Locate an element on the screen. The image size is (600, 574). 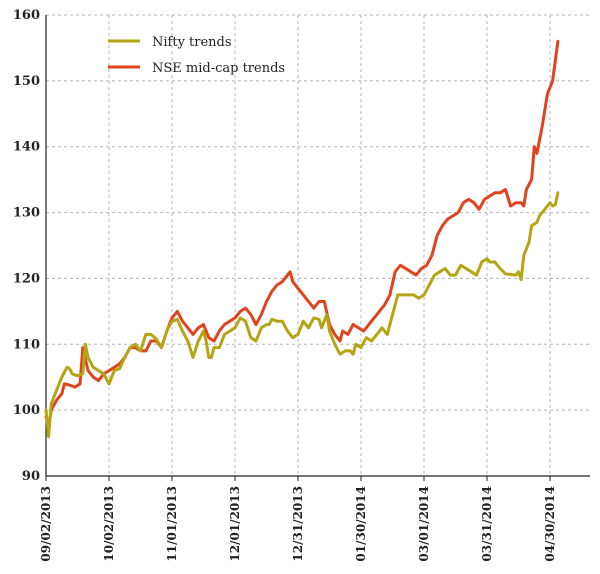
legend-label-nifty: Nifty trends is located at coordinates (192, 42).